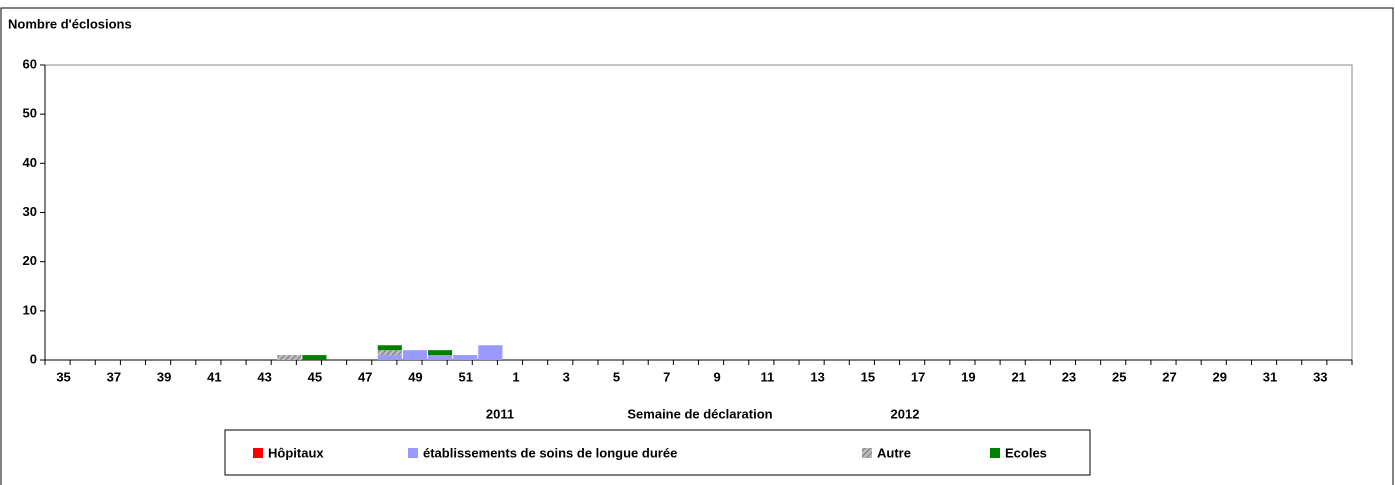 The height and width of the screenshot is (485, 1395). Describe the element at coordinates (1270, 376) in the screenshot. I see `x-tick-label: 31` at that location.